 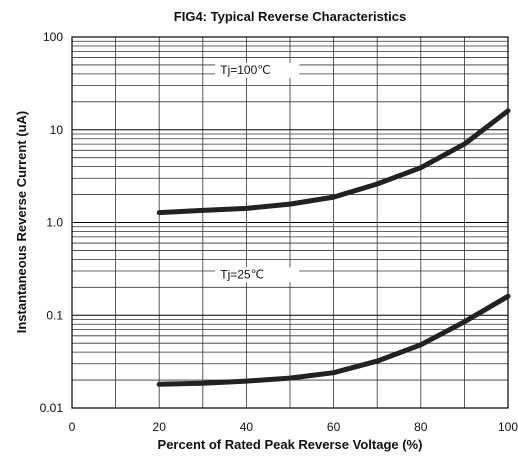 I want to click on x-tick-labels: 0 20 40 60 80 100, so click(x=293, y=427).